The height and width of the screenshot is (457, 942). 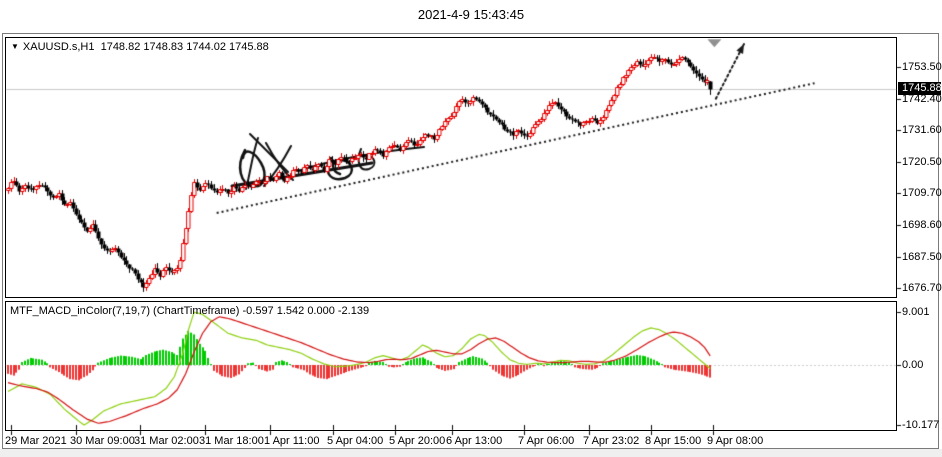 What do you see at coordinates (611, 441) in the screenshot?
I see `time-tick-label: 7 Apr 23:02` at bounding box center [611, 441].